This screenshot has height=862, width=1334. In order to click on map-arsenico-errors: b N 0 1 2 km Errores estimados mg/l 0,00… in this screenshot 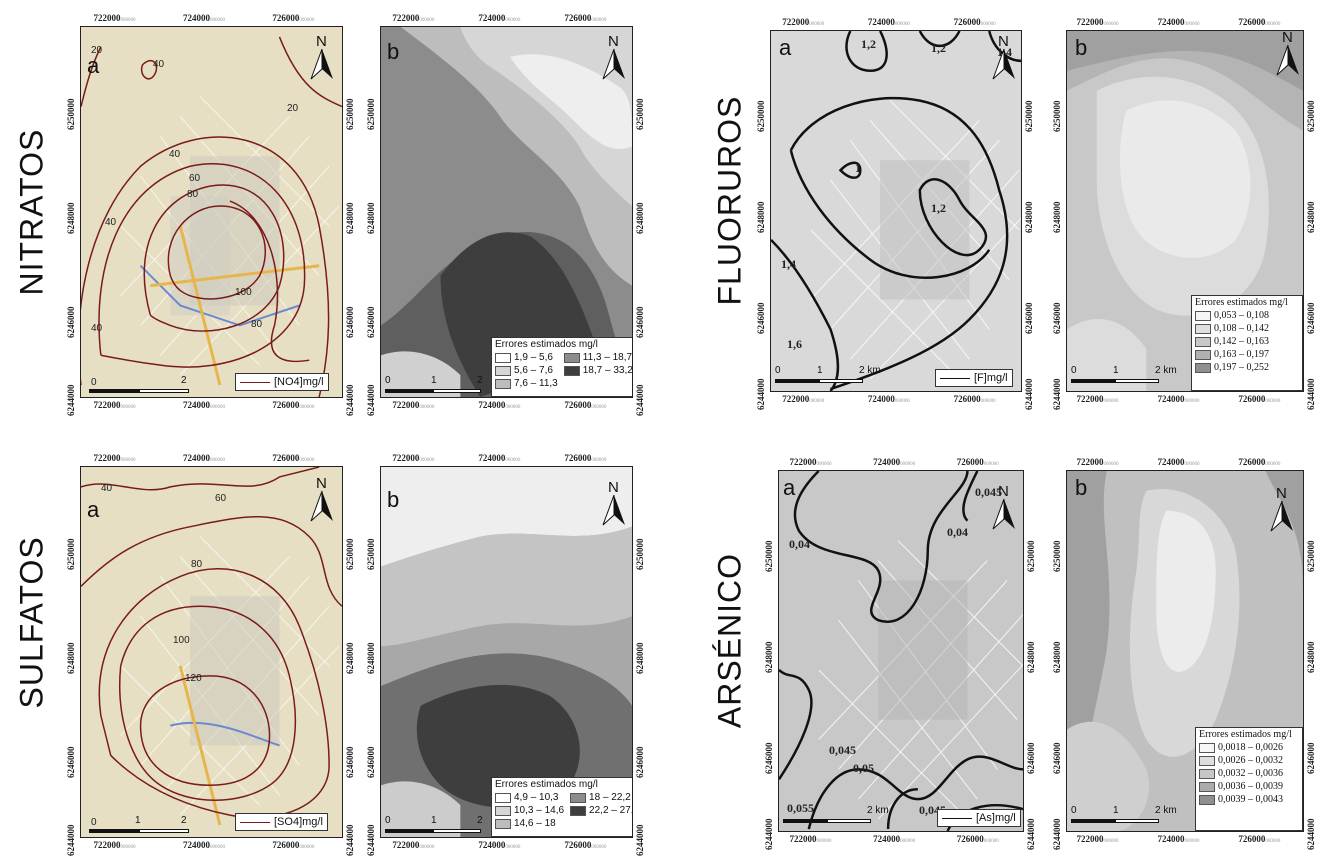, I will do `click(1185, 651)`.